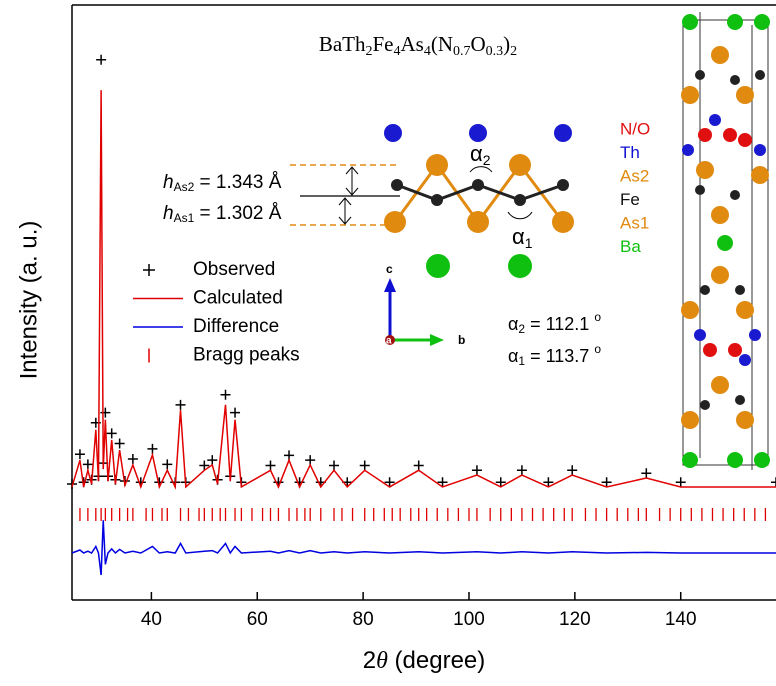 This screenshot has height=686, width=776. What do you see at coordinates (257, 619) in the screenshot?
I see `x-tick-label: 60` at bounding box center [257, 619].